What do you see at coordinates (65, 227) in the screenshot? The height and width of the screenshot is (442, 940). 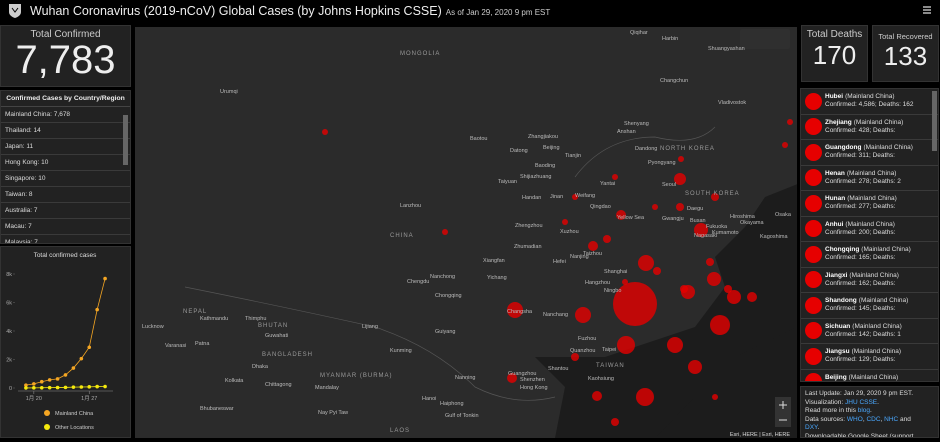 I see `country-row: Macau: 7` at bounding box center [65, 227].